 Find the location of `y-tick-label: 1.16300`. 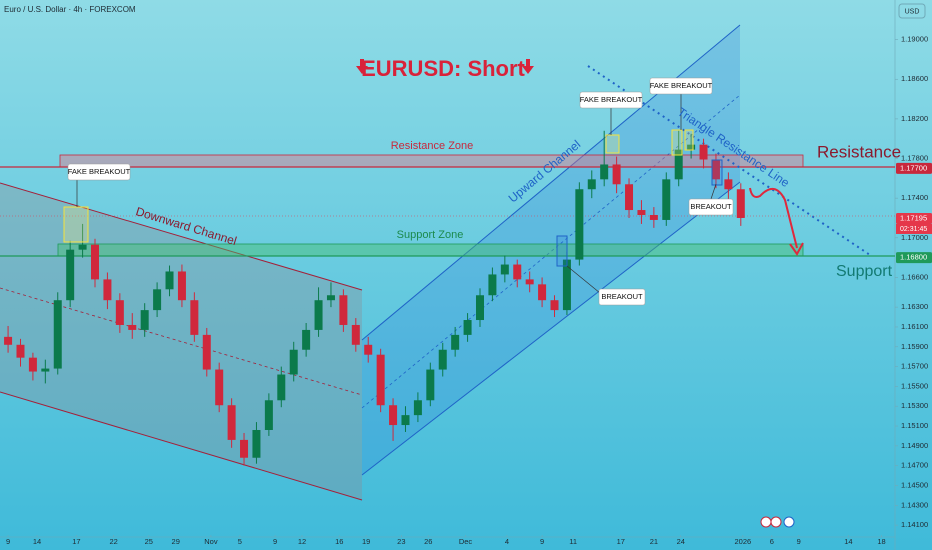

y-tick-label: 1.16300 is located at coordinates (914, 306).